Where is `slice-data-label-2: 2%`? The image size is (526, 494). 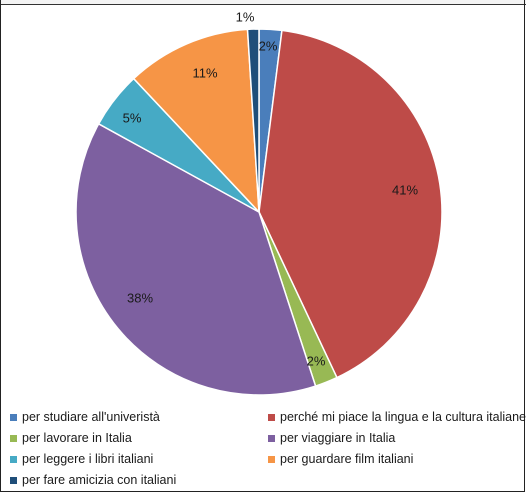
slice-data-label-2: 2% is located at coordinates (316, 360).